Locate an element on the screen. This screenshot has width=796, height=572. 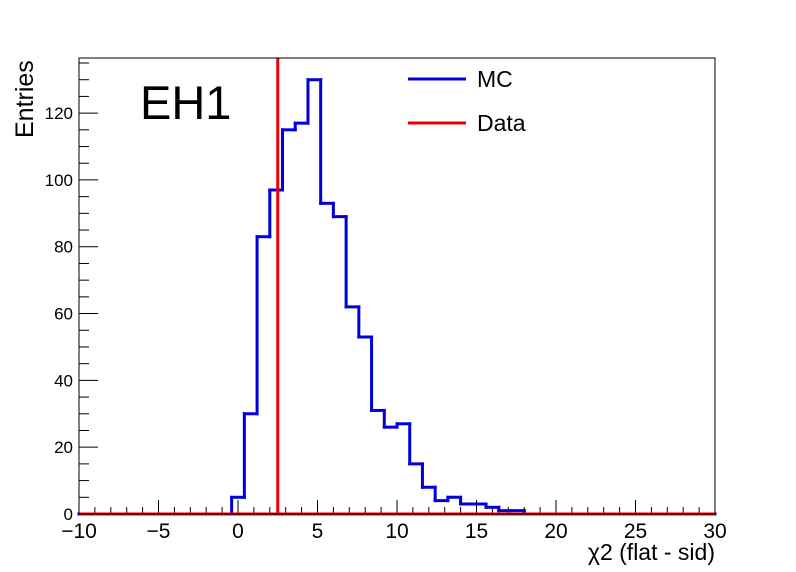
x-tick-label: 5 is located at coordinates (318, 531).